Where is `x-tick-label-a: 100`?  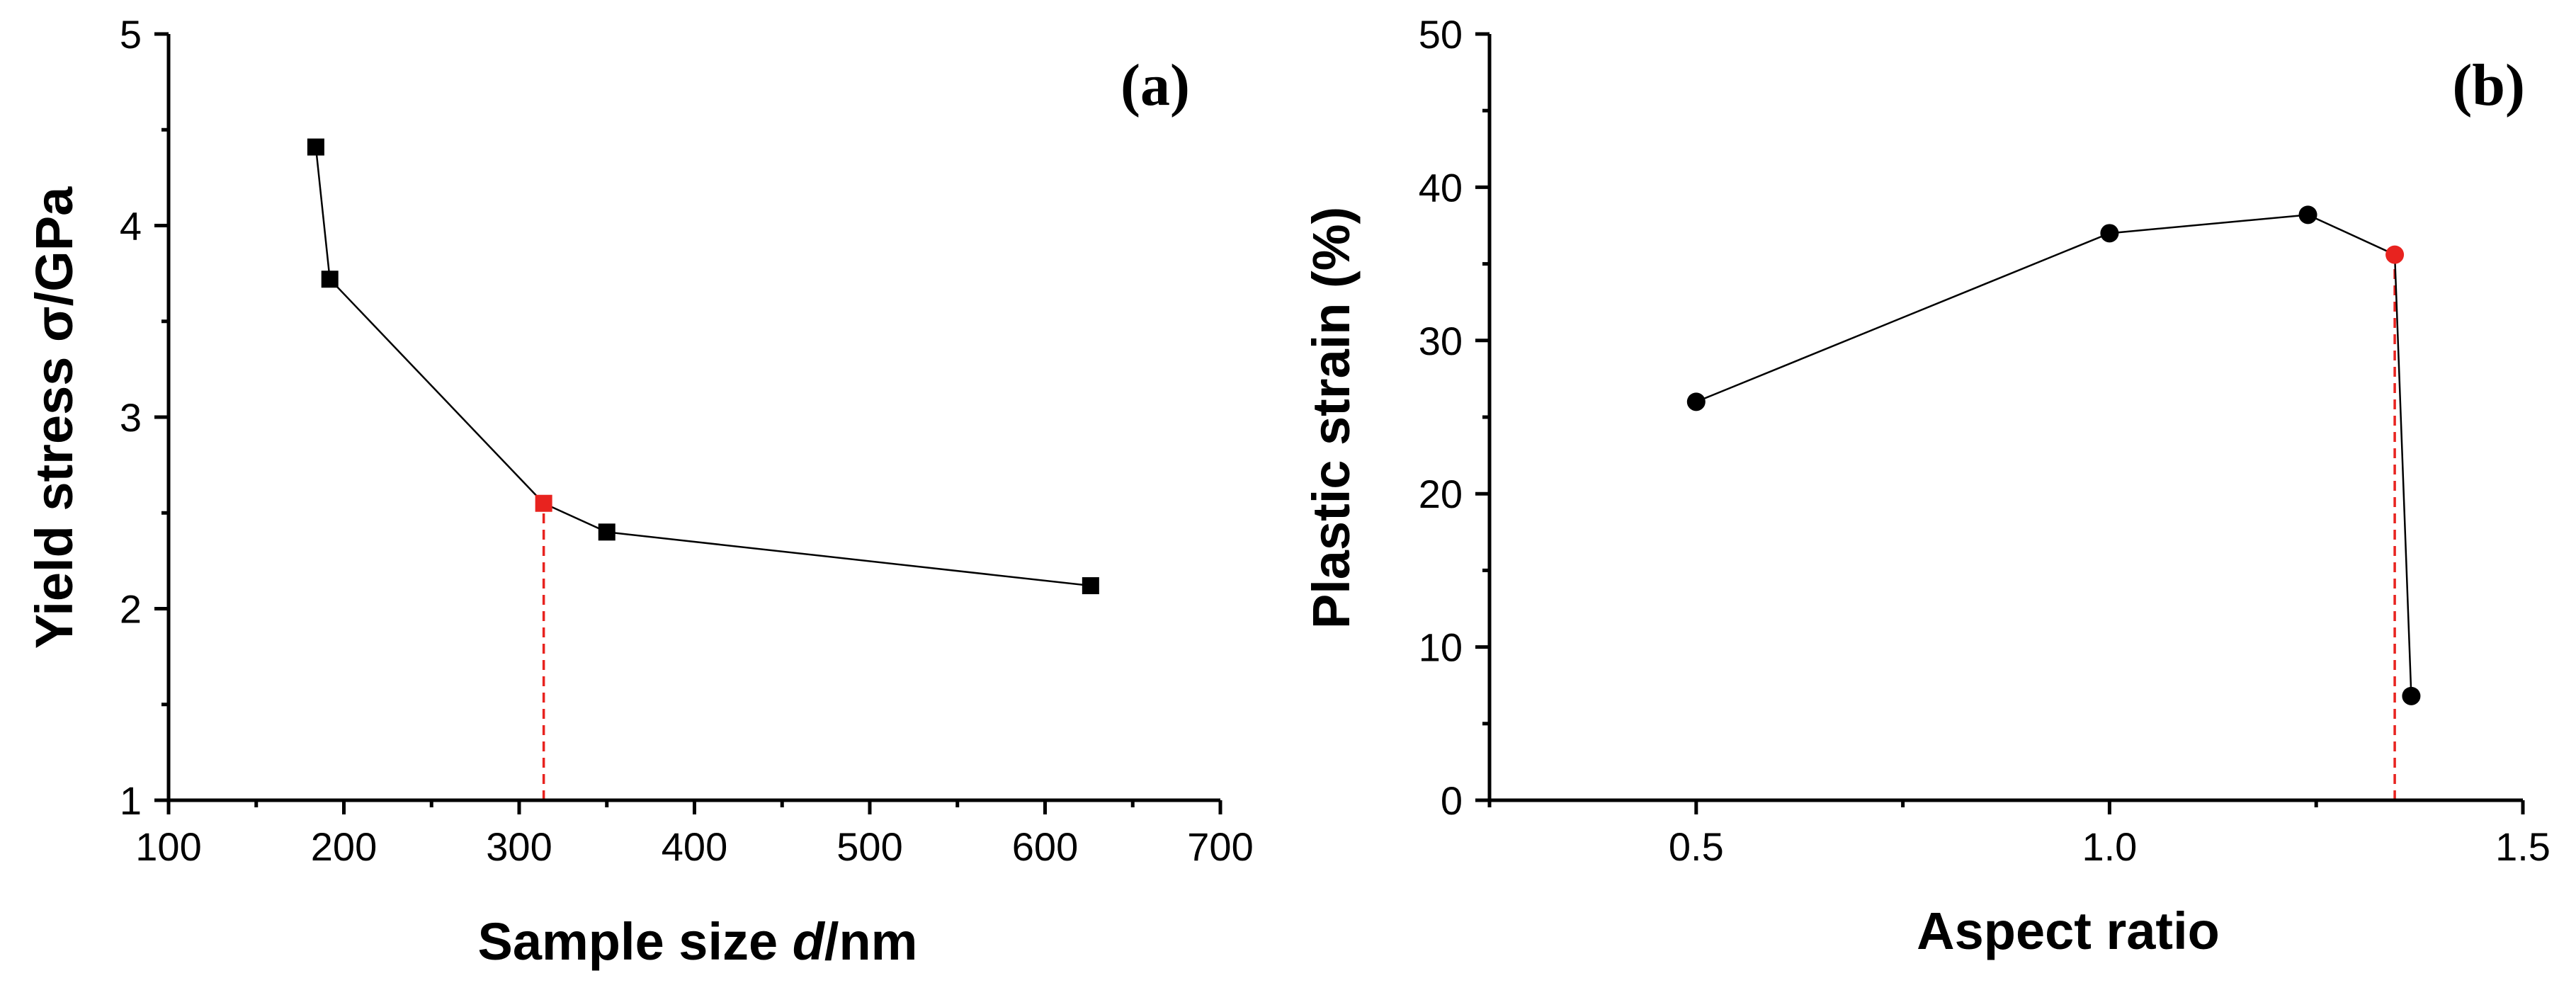 x-tick-label-a: 100 is located at coordinates (168, 846).